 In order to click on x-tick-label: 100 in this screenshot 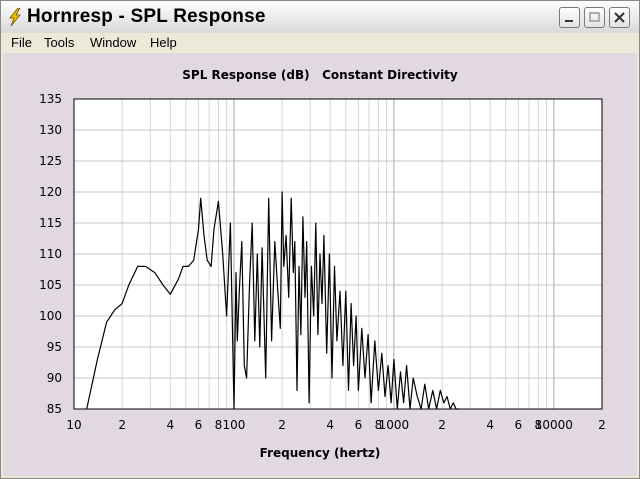, I will do `click(233, 425)`.